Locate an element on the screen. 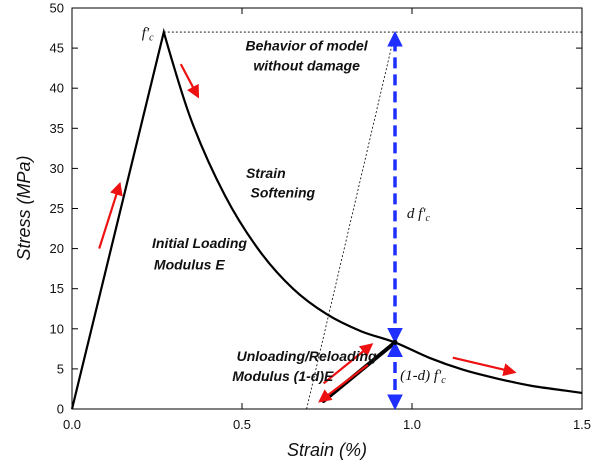 Image resolution: width=594 pixels, height=466 pixels. annotation-text: Behavior of model is located at coordinates (307, 46).